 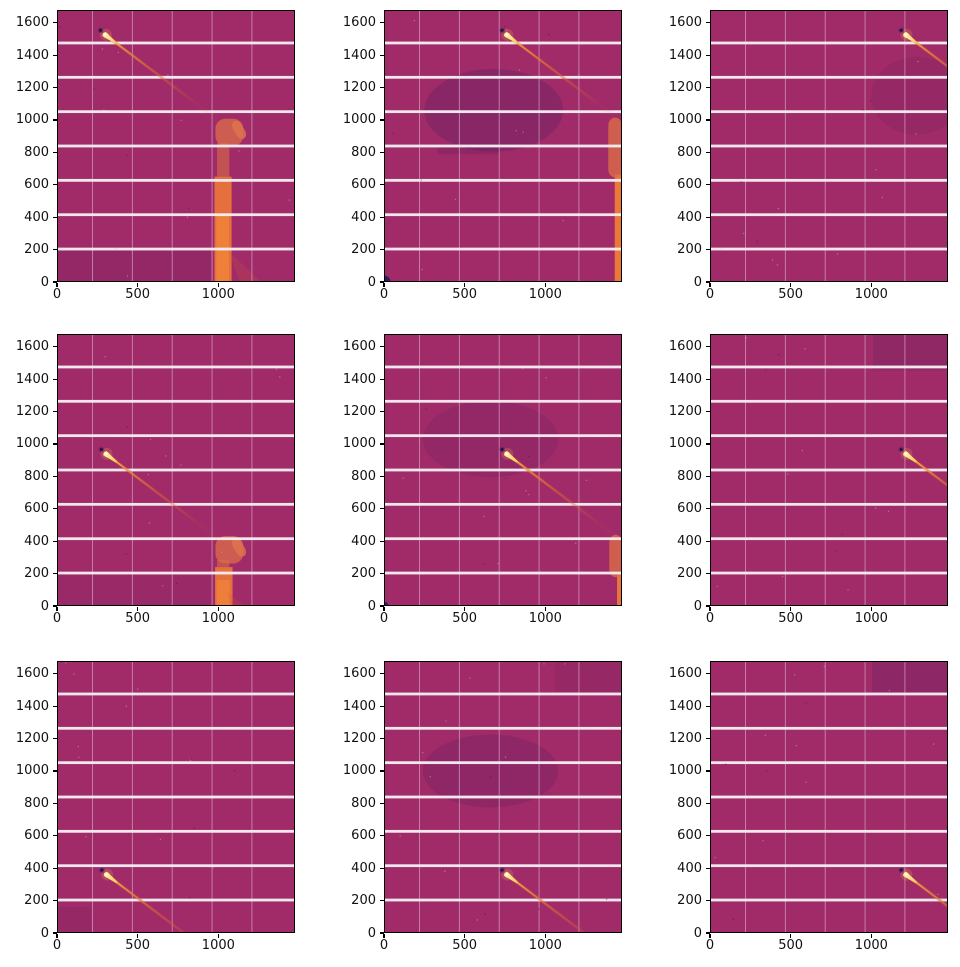 What do you see at coordinates (363, 250) in the screenshot?
I see `y-tick-label: 200` at bounding box center [363, 250].